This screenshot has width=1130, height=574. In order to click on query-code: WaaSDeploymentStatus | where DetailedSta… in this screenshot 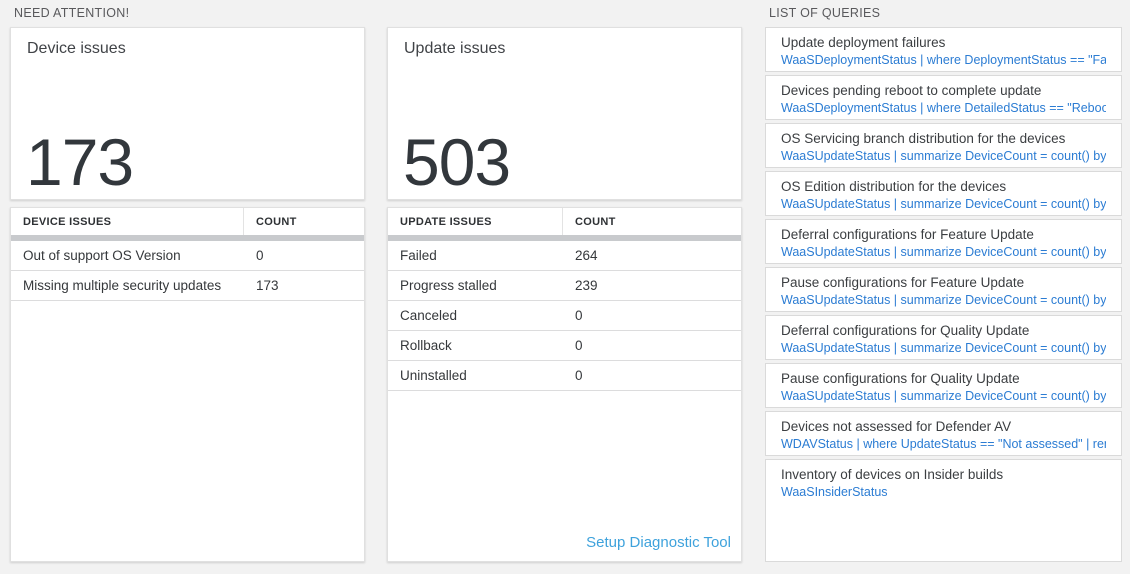, I will do `click(943, 108)`.